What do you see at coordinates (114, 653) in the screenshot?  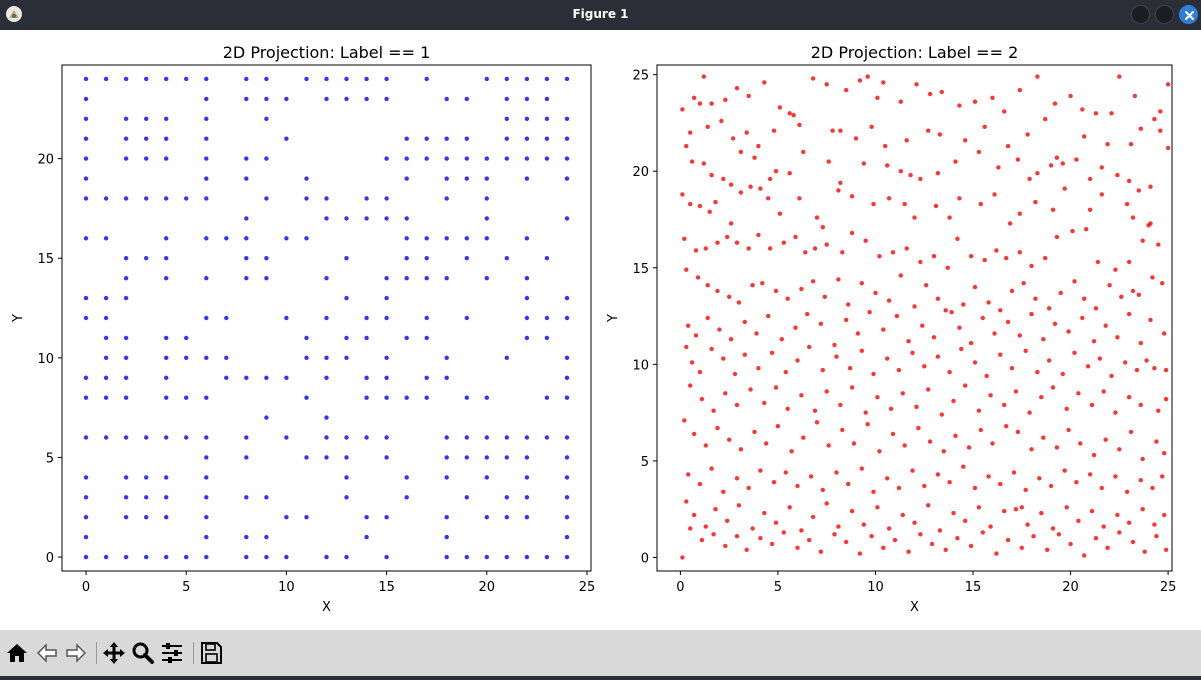 I see `pan-button` at bounding box center [114, 653].